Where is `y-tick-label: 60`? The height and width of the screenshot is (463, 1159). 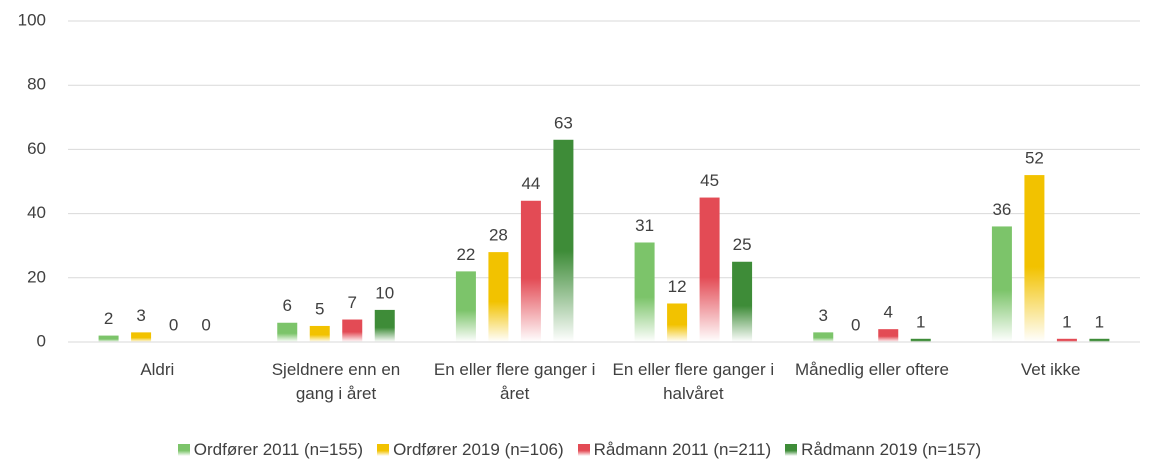 y-tick-label: 60 is located at coordinates (36, 148).